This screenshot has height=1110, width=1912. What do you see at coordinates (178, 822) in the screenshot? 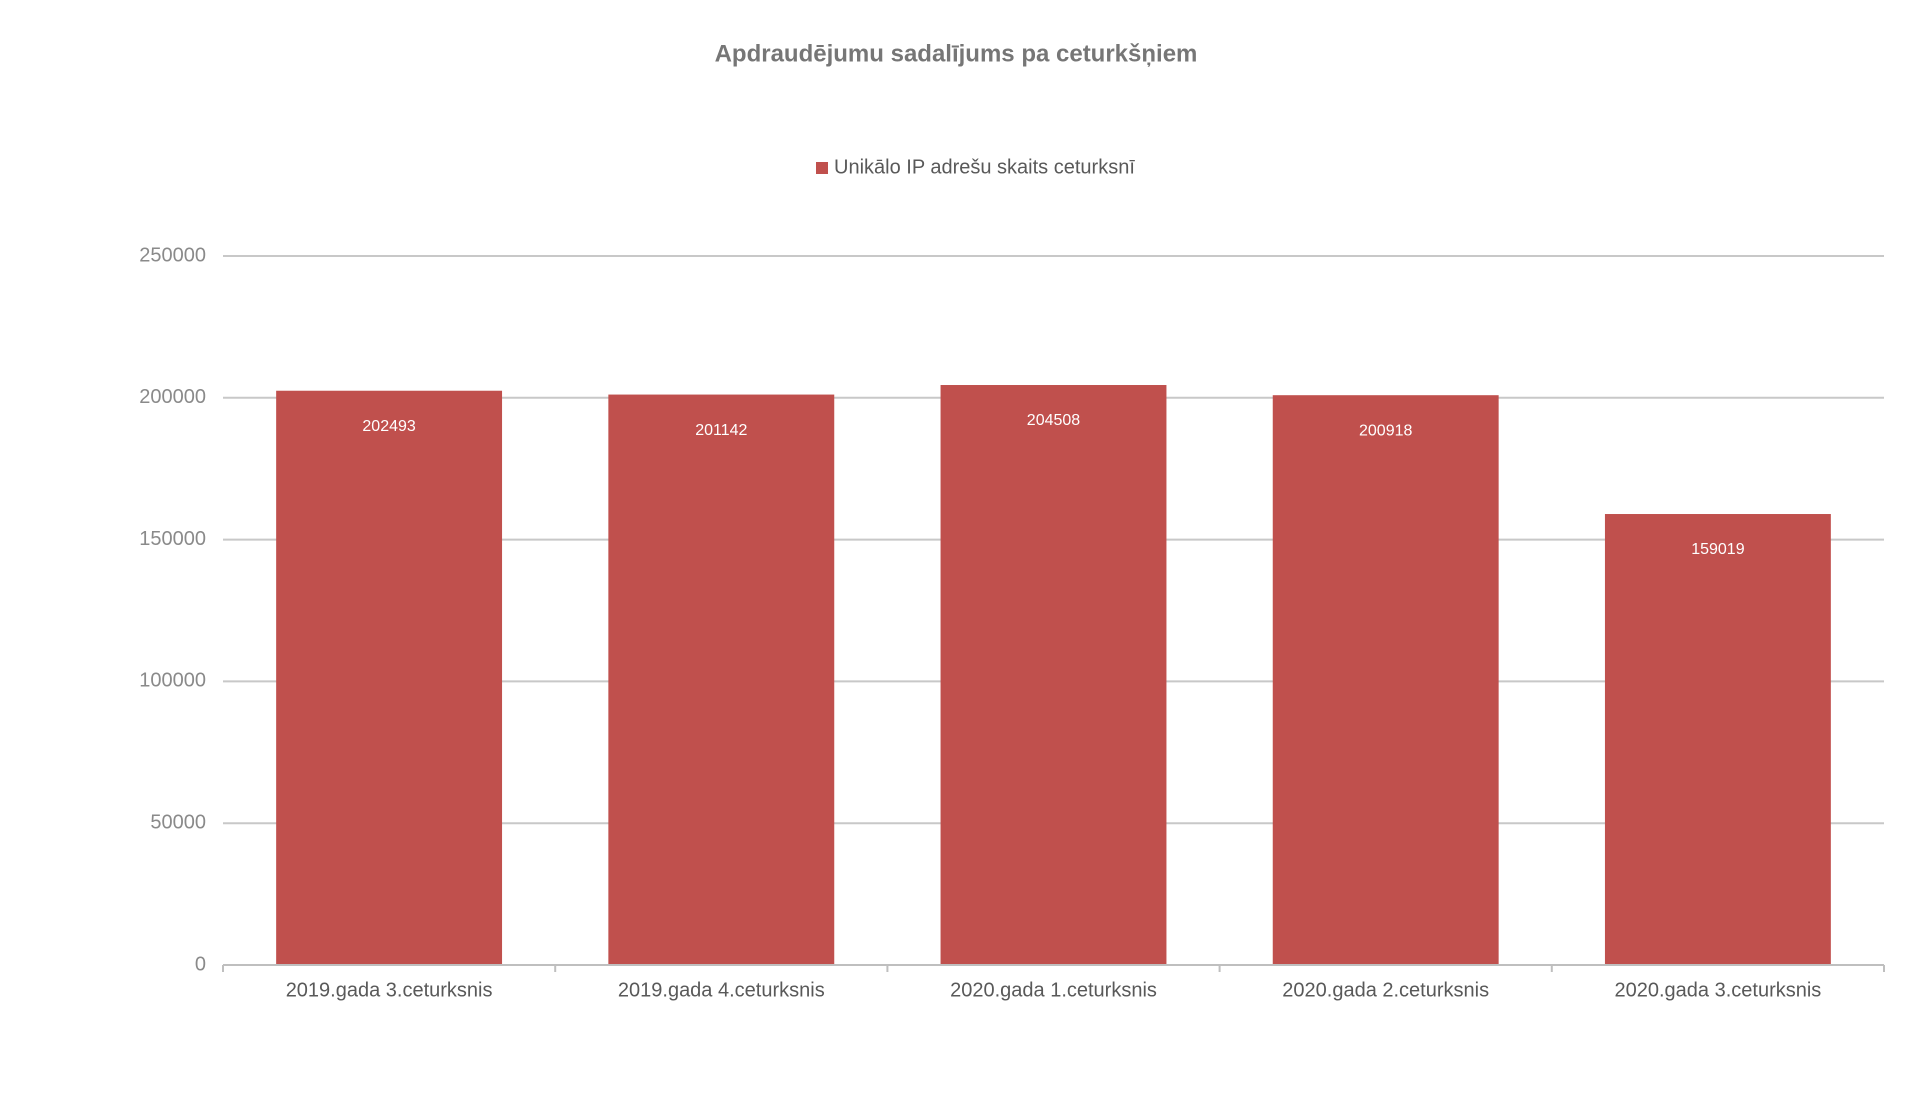
I see `y-tick-label: 50000` at bounding box center [178, 822].